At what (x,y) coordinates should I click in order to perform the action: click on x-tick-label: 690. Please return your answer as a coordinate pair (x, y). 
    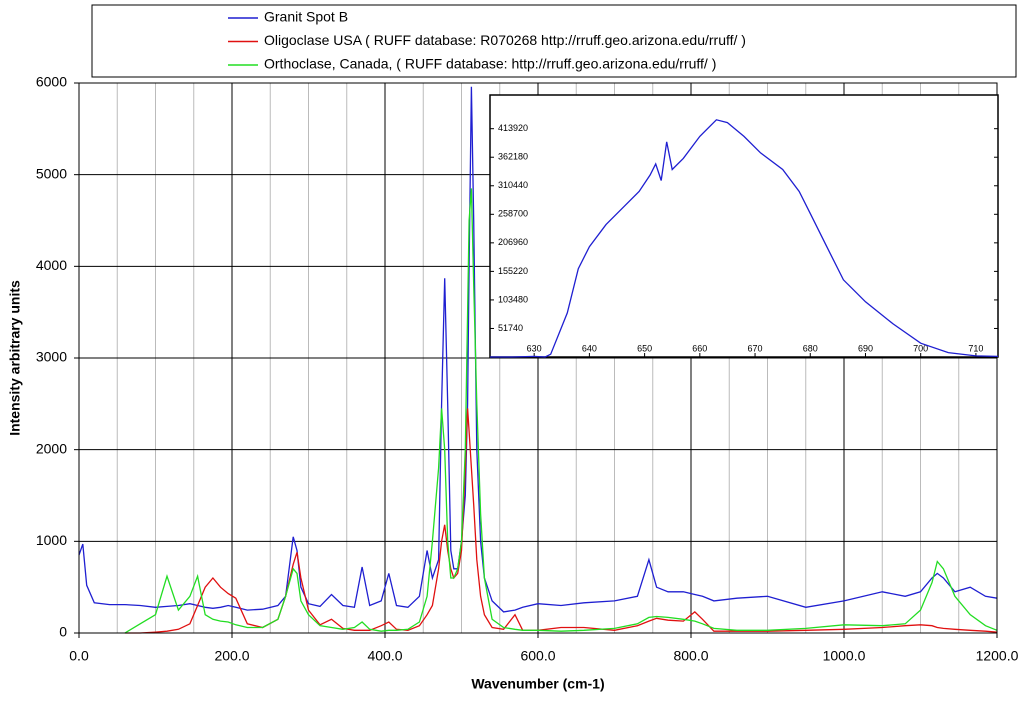
    Looking at the image, I should click on (865, 348).